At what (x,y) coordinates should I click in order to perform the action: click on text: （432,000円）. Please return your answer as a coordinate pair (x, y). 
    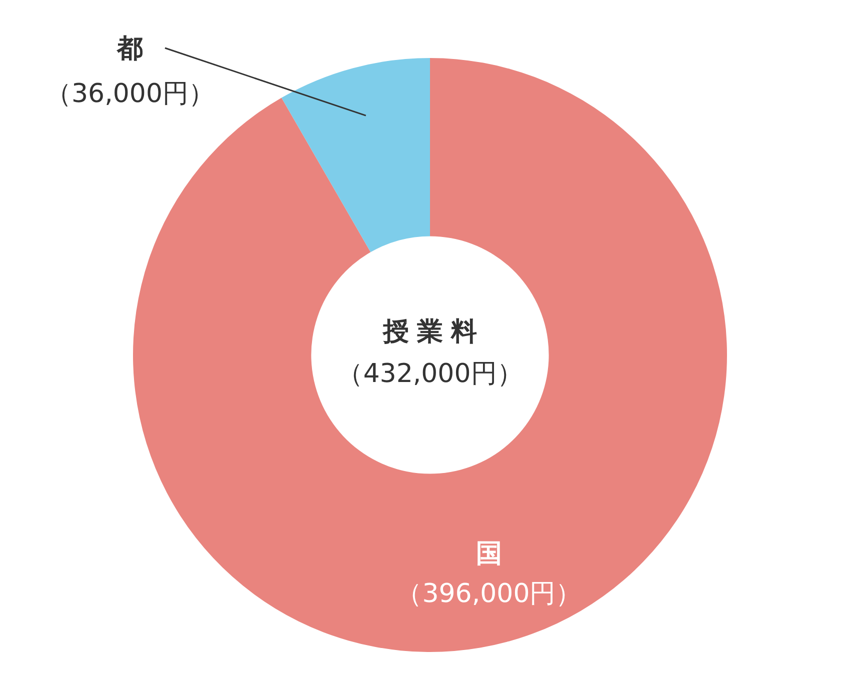
    Looking at the image, I should click on (430, 373).